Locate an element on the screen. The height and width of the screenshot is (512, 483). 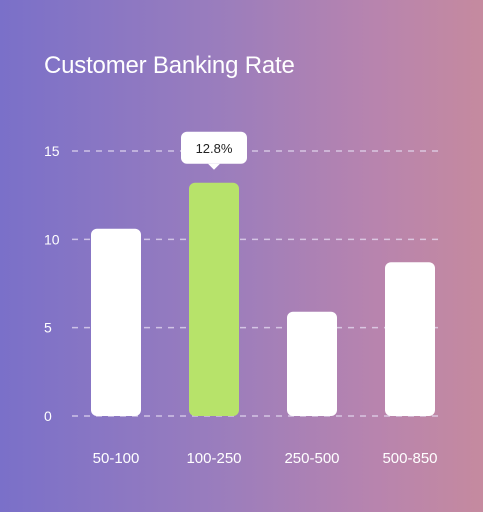
x-tick-label: 250-500 is located at coordinates (311, 458).